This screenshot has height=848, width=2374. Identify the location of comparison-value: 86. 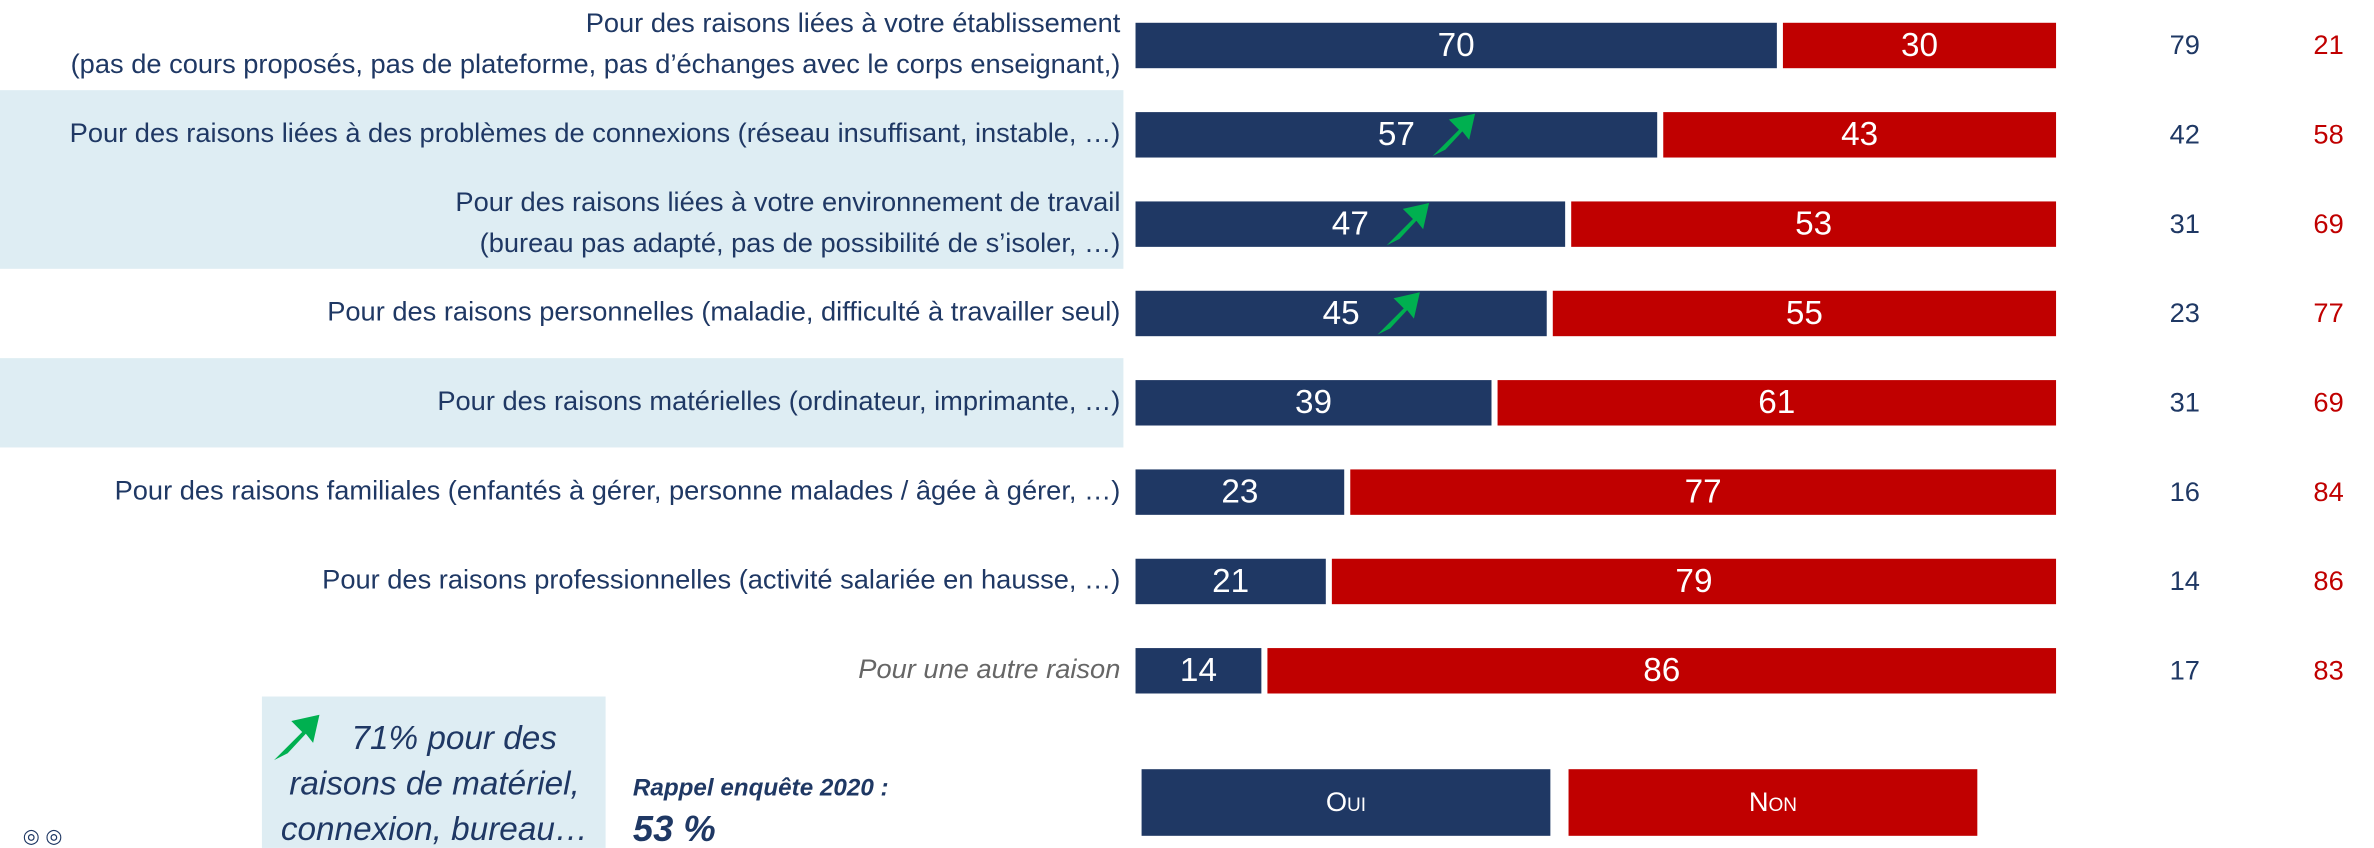
(2328, 580).